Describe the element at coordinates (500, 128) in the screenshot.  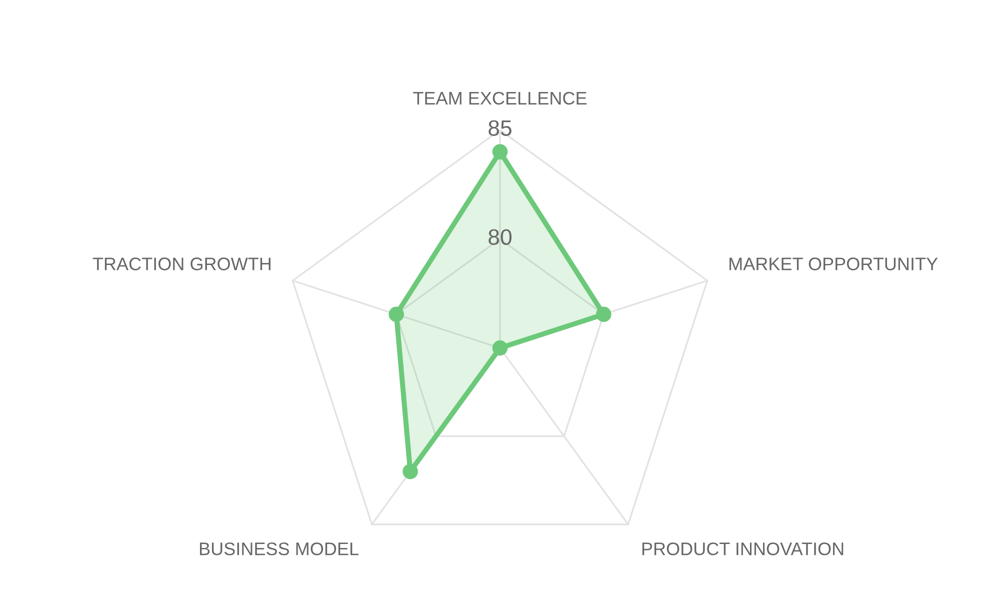
I see `y-tick-label: 85` at that location.